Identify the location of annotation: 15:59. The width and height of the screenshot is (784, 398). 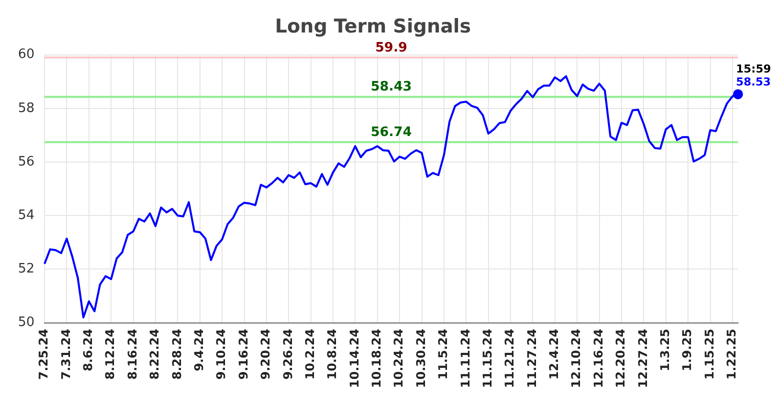
(754, 69).